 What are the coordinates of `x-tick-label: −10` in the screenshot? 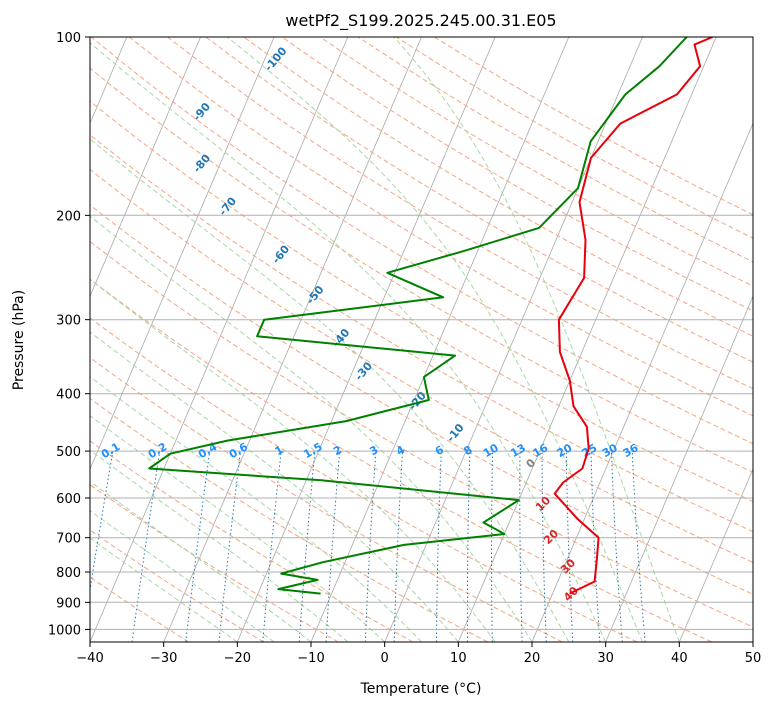 It's located at (310, 658).